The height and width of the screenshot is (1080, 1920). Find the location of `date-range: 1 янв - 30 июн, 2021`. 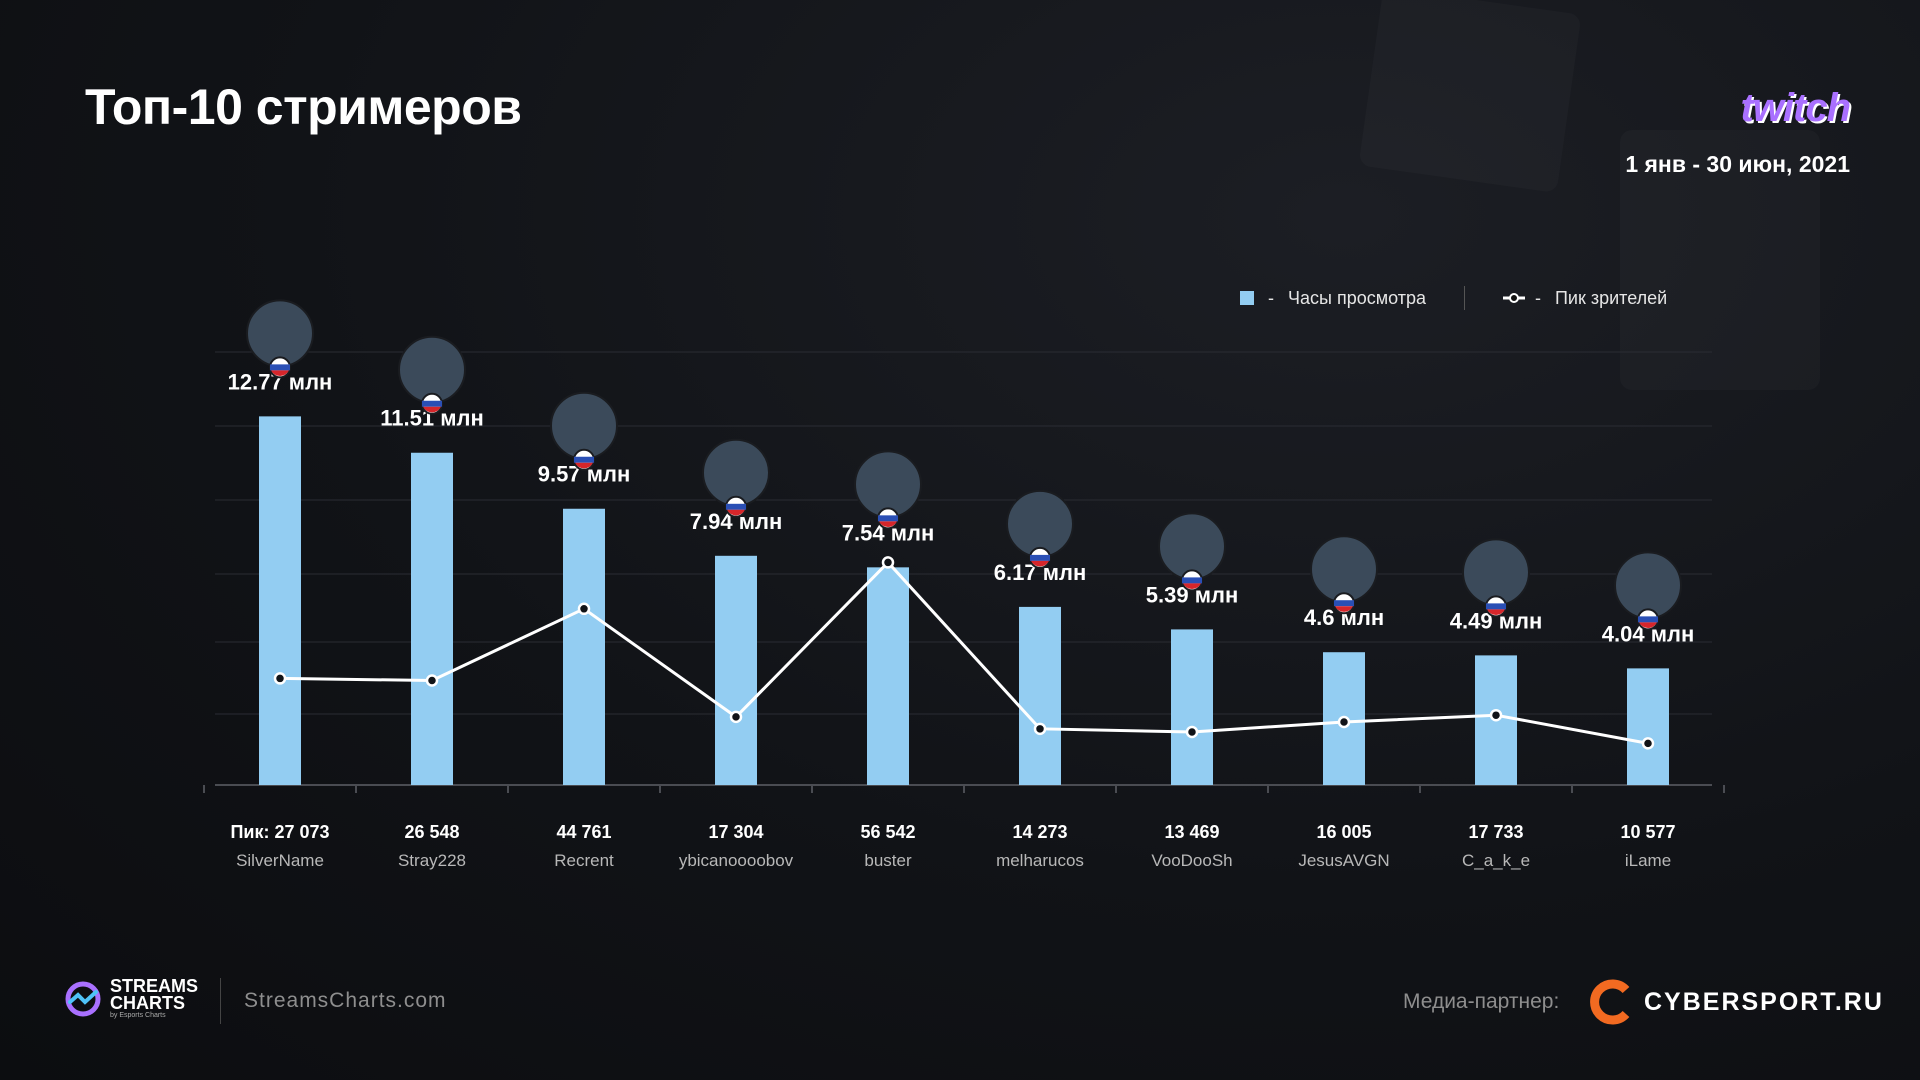

date-range: 1 янв - 30 июн, 2021 is located at coordinates (1737, 164).